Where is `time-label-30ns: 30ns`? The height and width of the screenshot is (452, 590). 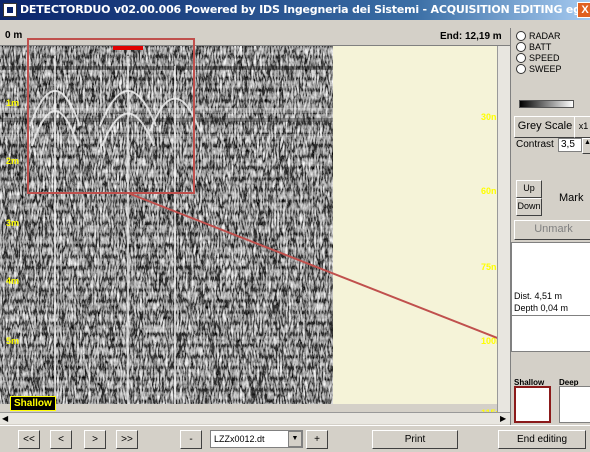 time-label-30ns: 30ns is located at coordinates (491, 117).